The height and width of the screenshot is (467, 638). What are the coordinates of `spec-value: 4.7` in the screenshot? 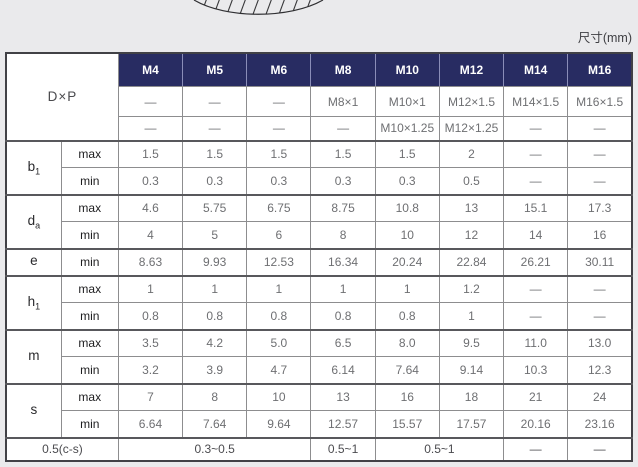 It's located at (279, 370).